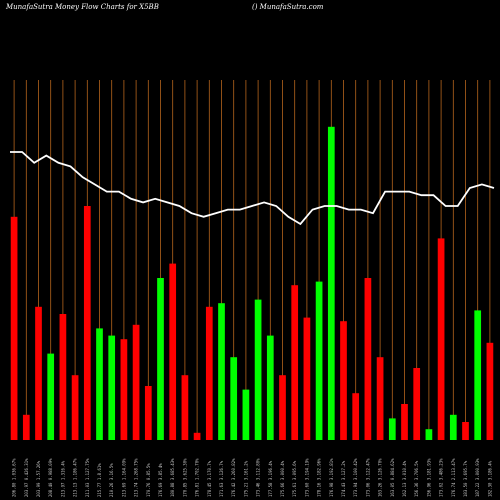 The width and height of the screenshot is (500, 500). I want to click on x-tick-label: 173.60 3.194.19%, so click(306, 477).